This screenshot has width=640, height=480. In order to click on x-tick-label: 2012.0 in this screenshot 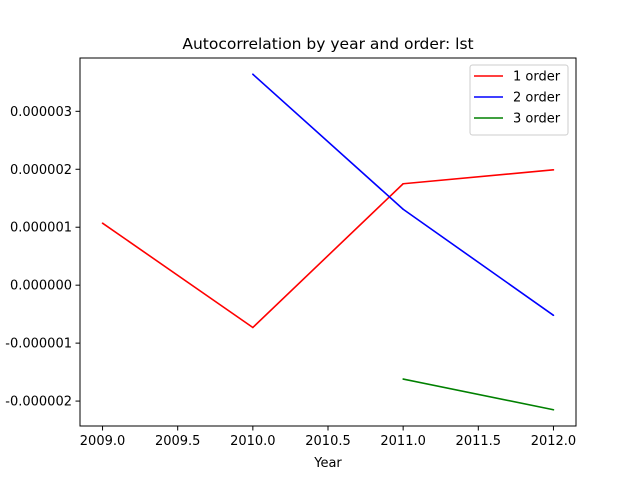, I will do `click(554, 441)`.